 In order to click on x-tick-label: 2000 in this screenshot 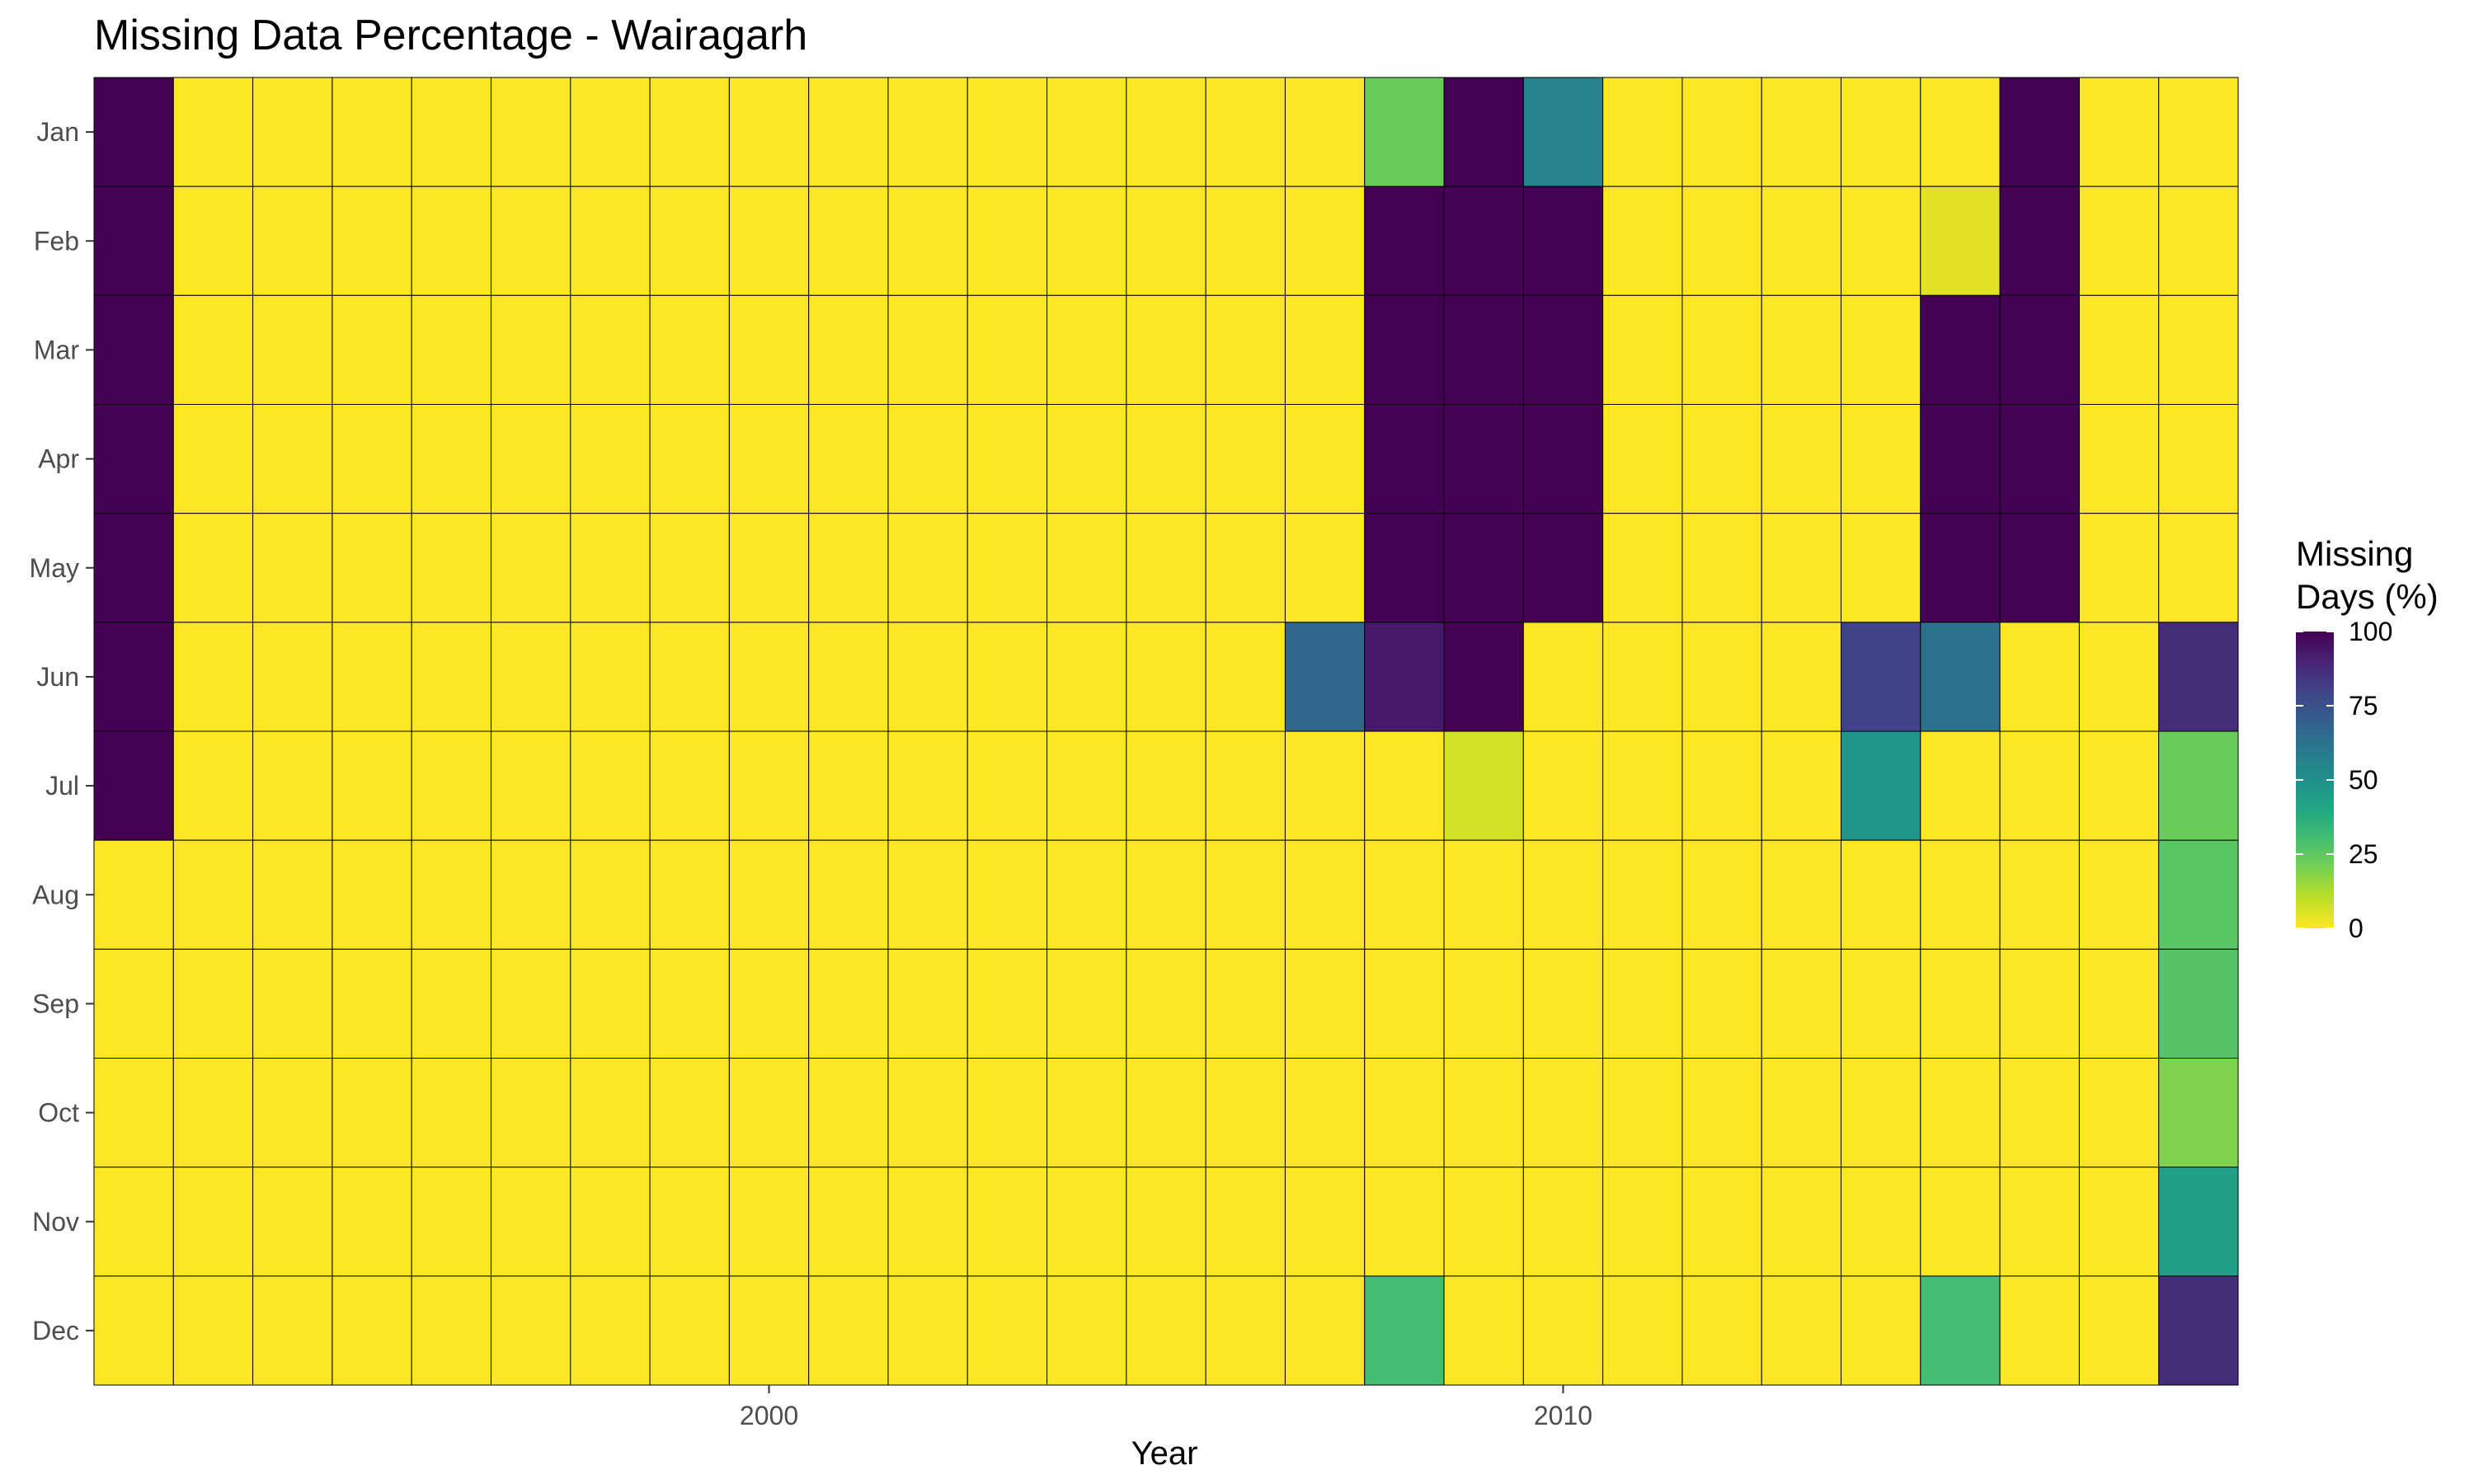, I will do `click(769, 1415)`.